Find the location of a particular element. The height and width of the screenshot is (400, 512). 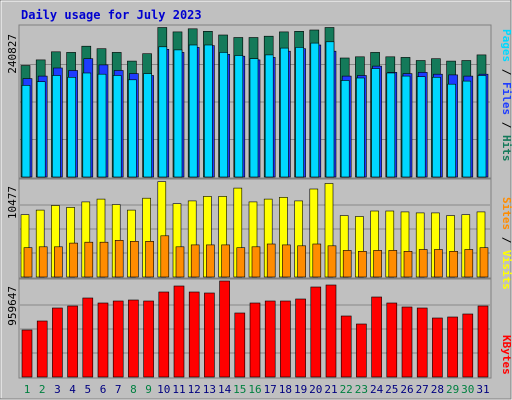

usage-legend: Pages / Files / Hits is located at coordinates (506, 95).